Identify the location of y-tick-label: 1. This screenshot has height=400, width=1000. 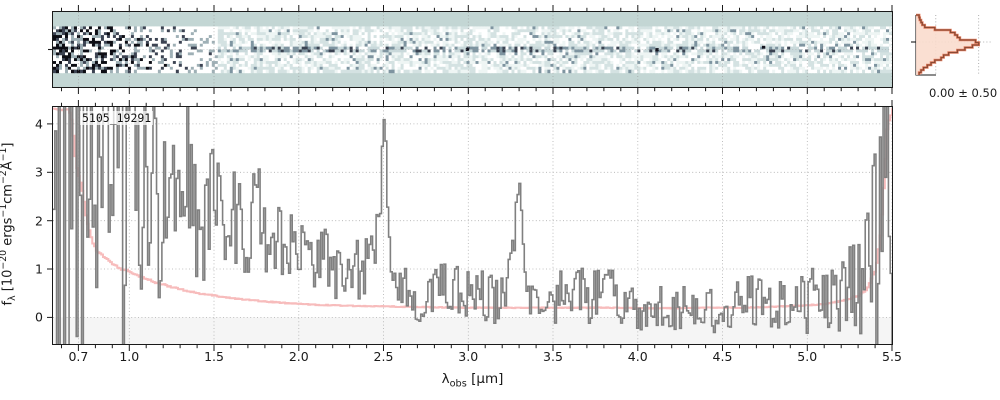
(39, 269).